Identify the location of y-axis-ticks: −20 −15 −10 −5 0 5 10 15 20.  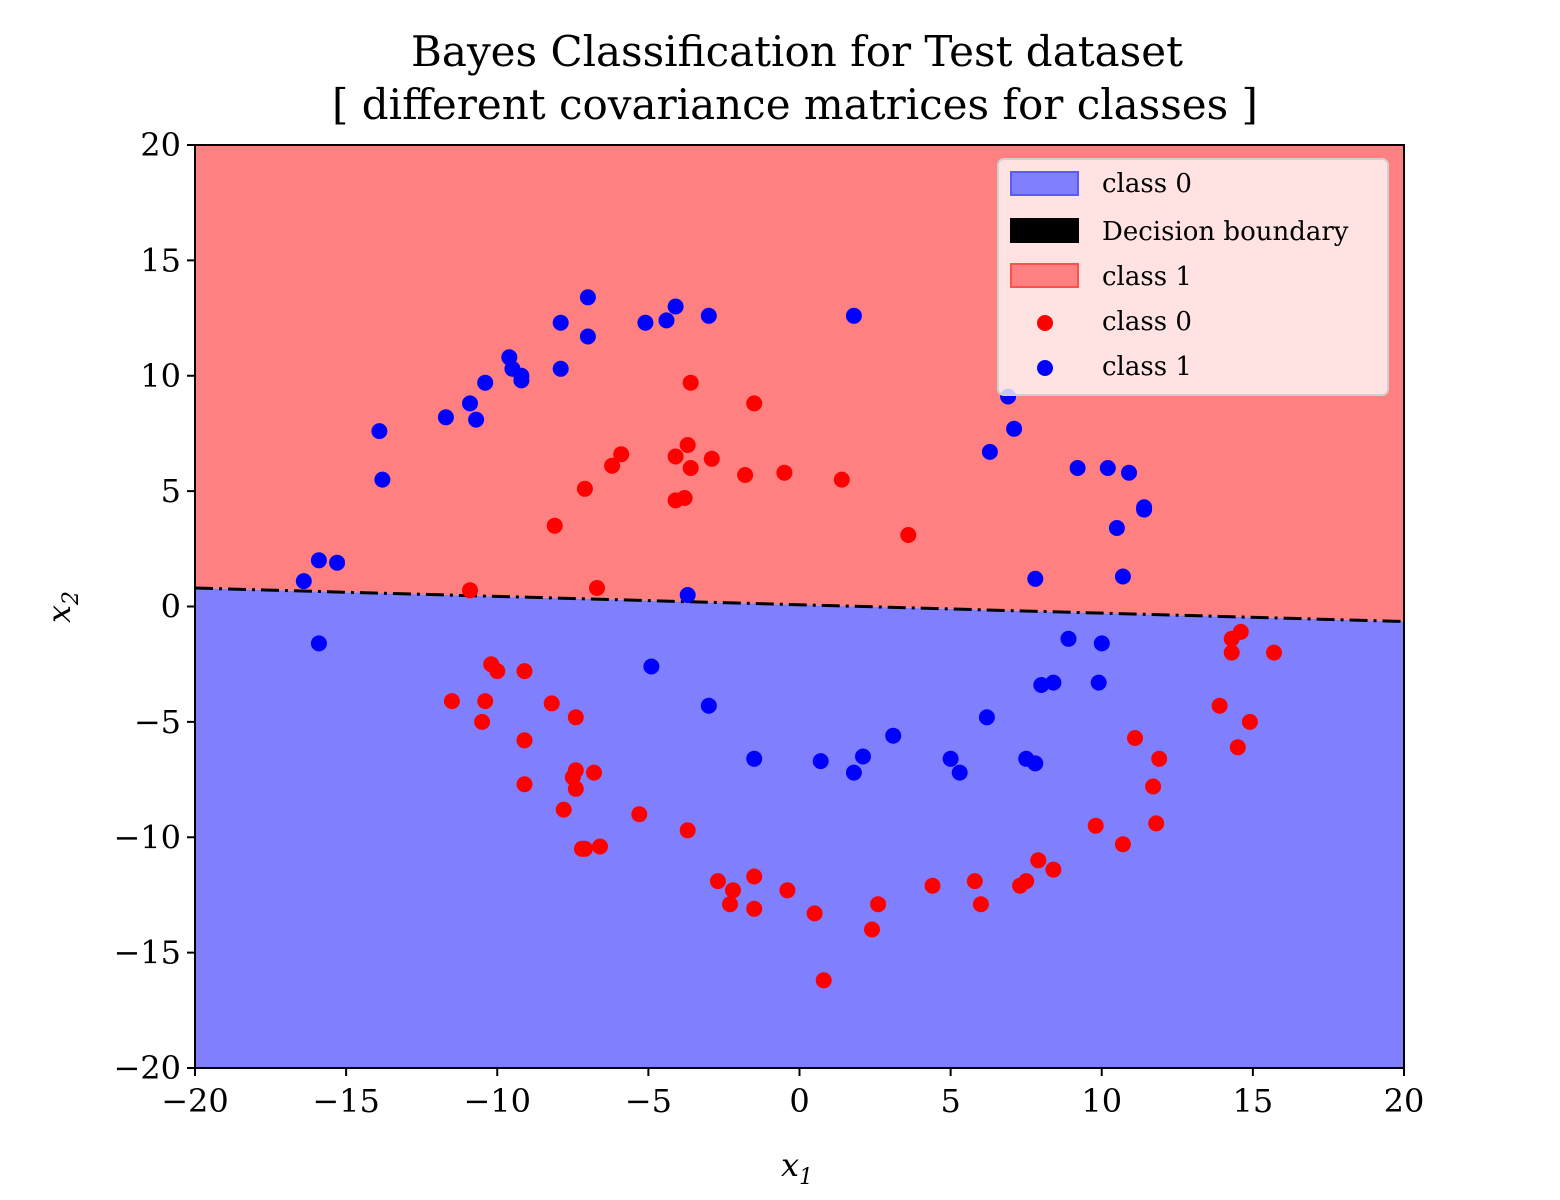
(154, 606).